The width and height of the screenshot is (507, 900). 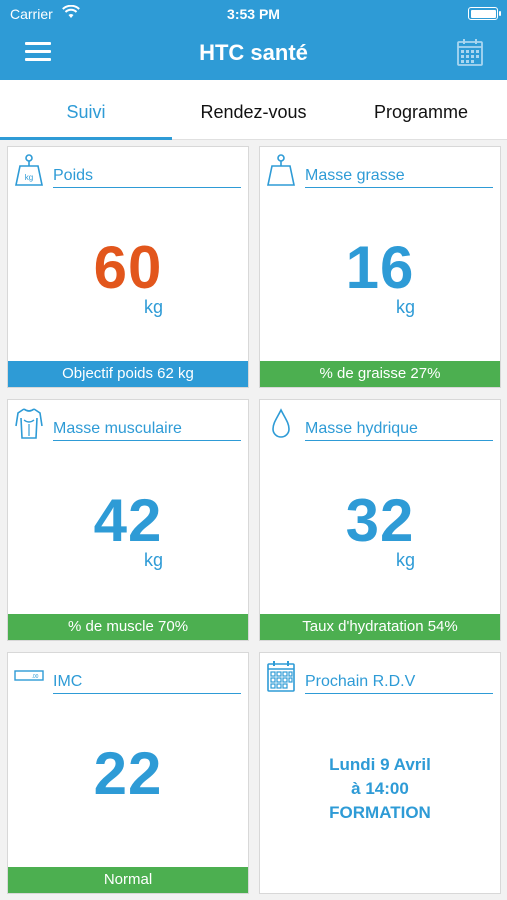 I want to click on water-drop-icon, so click(x=281, y=423).